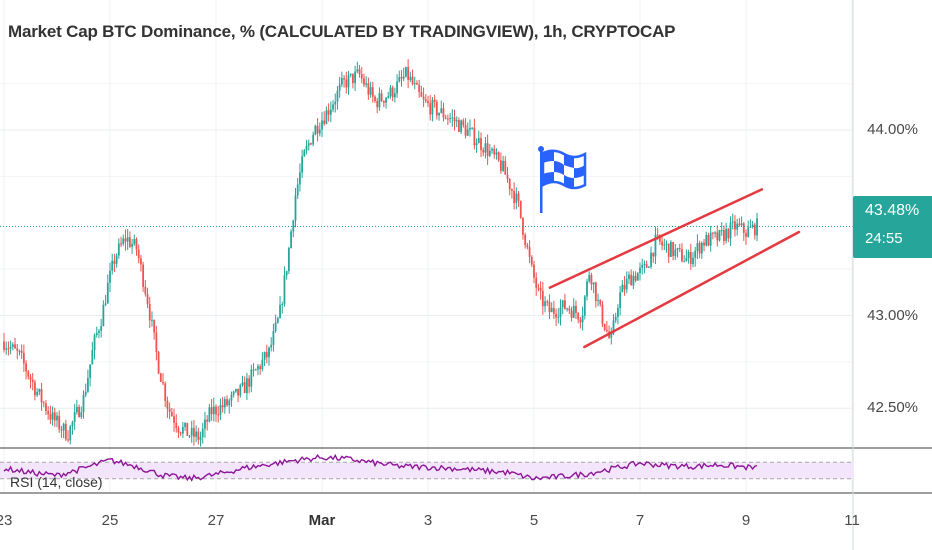  Describe the element at coordinates (563, 180) in the screenshot. I see `flag-icon` at that location.